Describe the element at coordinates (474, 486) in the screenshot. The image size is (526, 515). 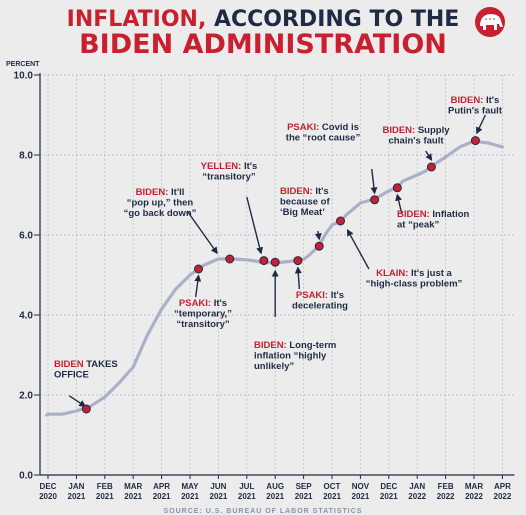
I see `x-tick-label: MAR` at that location.